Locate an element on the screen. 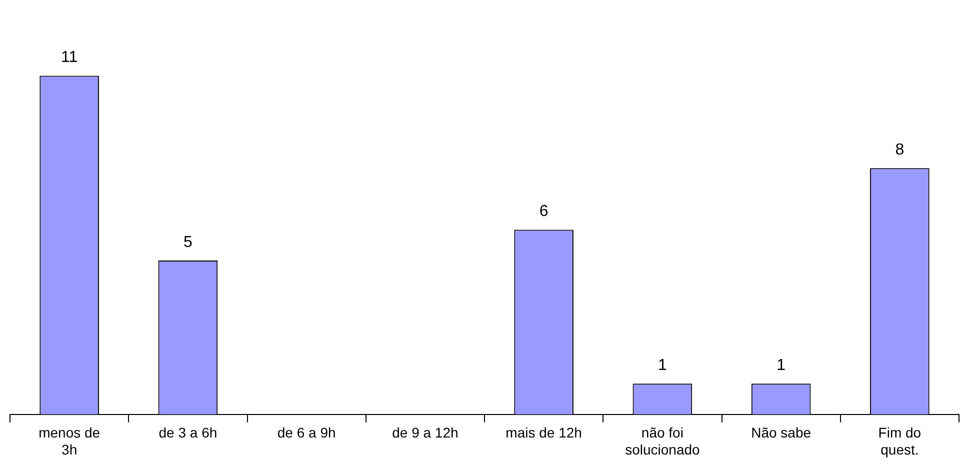  x-tick-label: de 3 a 6h is located at coordinates (188, 432).